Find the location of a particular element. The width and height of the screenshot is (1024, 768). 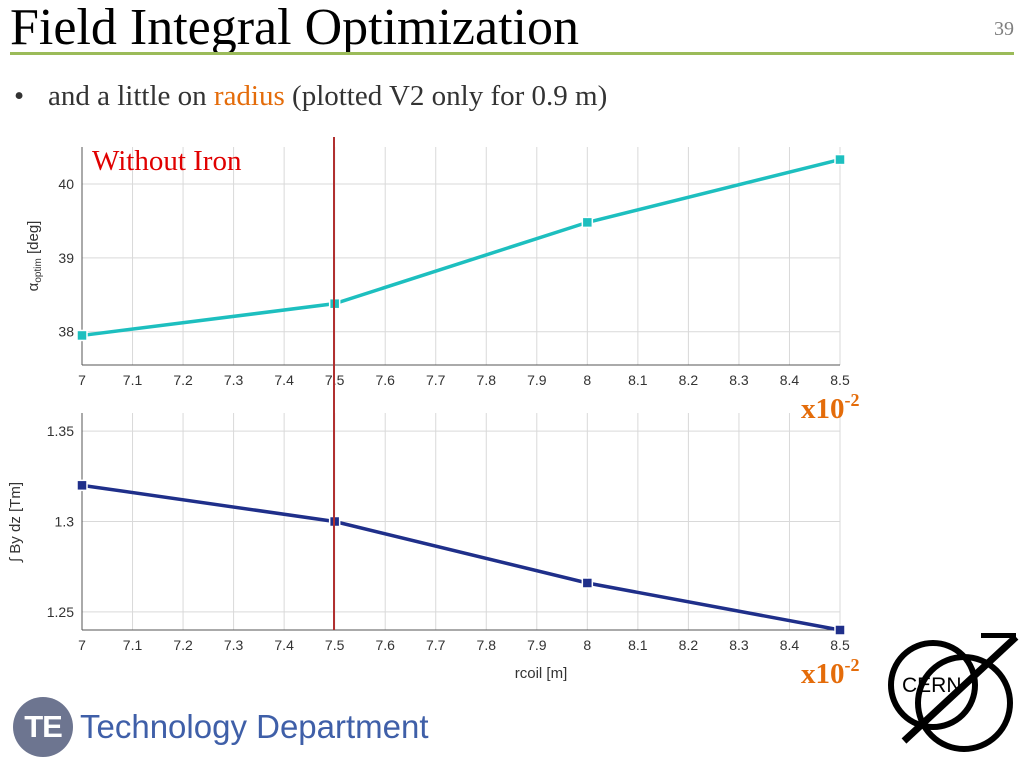

y-tick-label: 1.25 is located at coordinates (60, 612).